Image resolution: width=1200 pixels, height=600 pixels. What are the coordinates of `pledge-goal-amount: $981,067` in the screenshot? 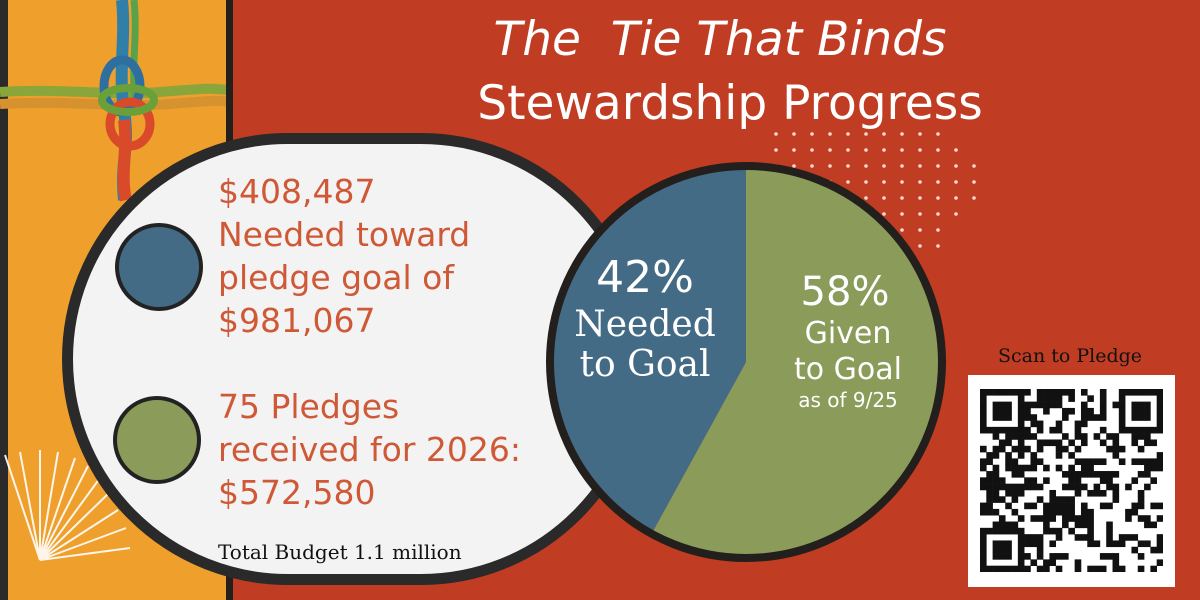 It's located at (297, 320).